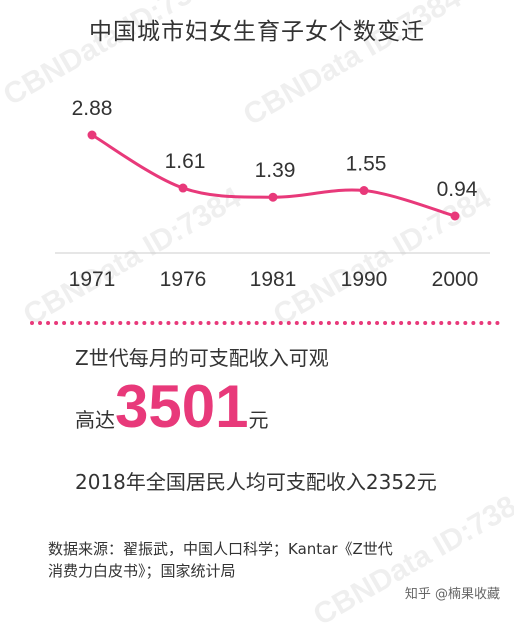 The height and width of the screenshot is (633, 514). I want to click on data-label: 0.94, so click(457, 189).